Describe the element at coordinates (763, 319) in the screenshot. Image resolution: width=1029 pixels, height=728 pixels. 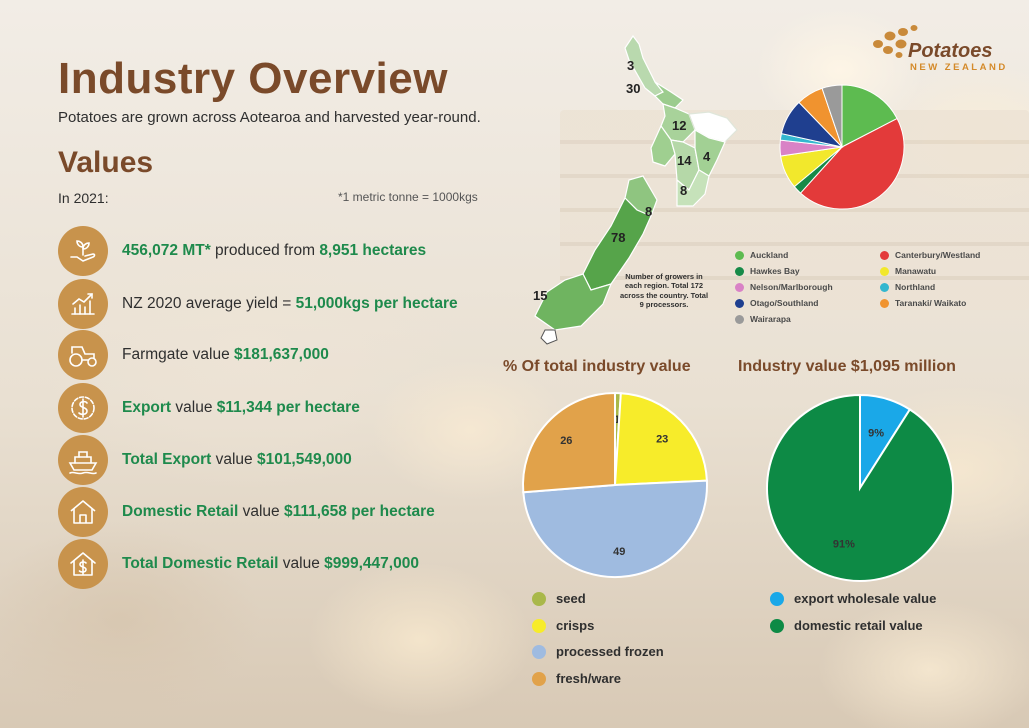
I see `legend-item-wairarapa: Wairarapa` at that location.